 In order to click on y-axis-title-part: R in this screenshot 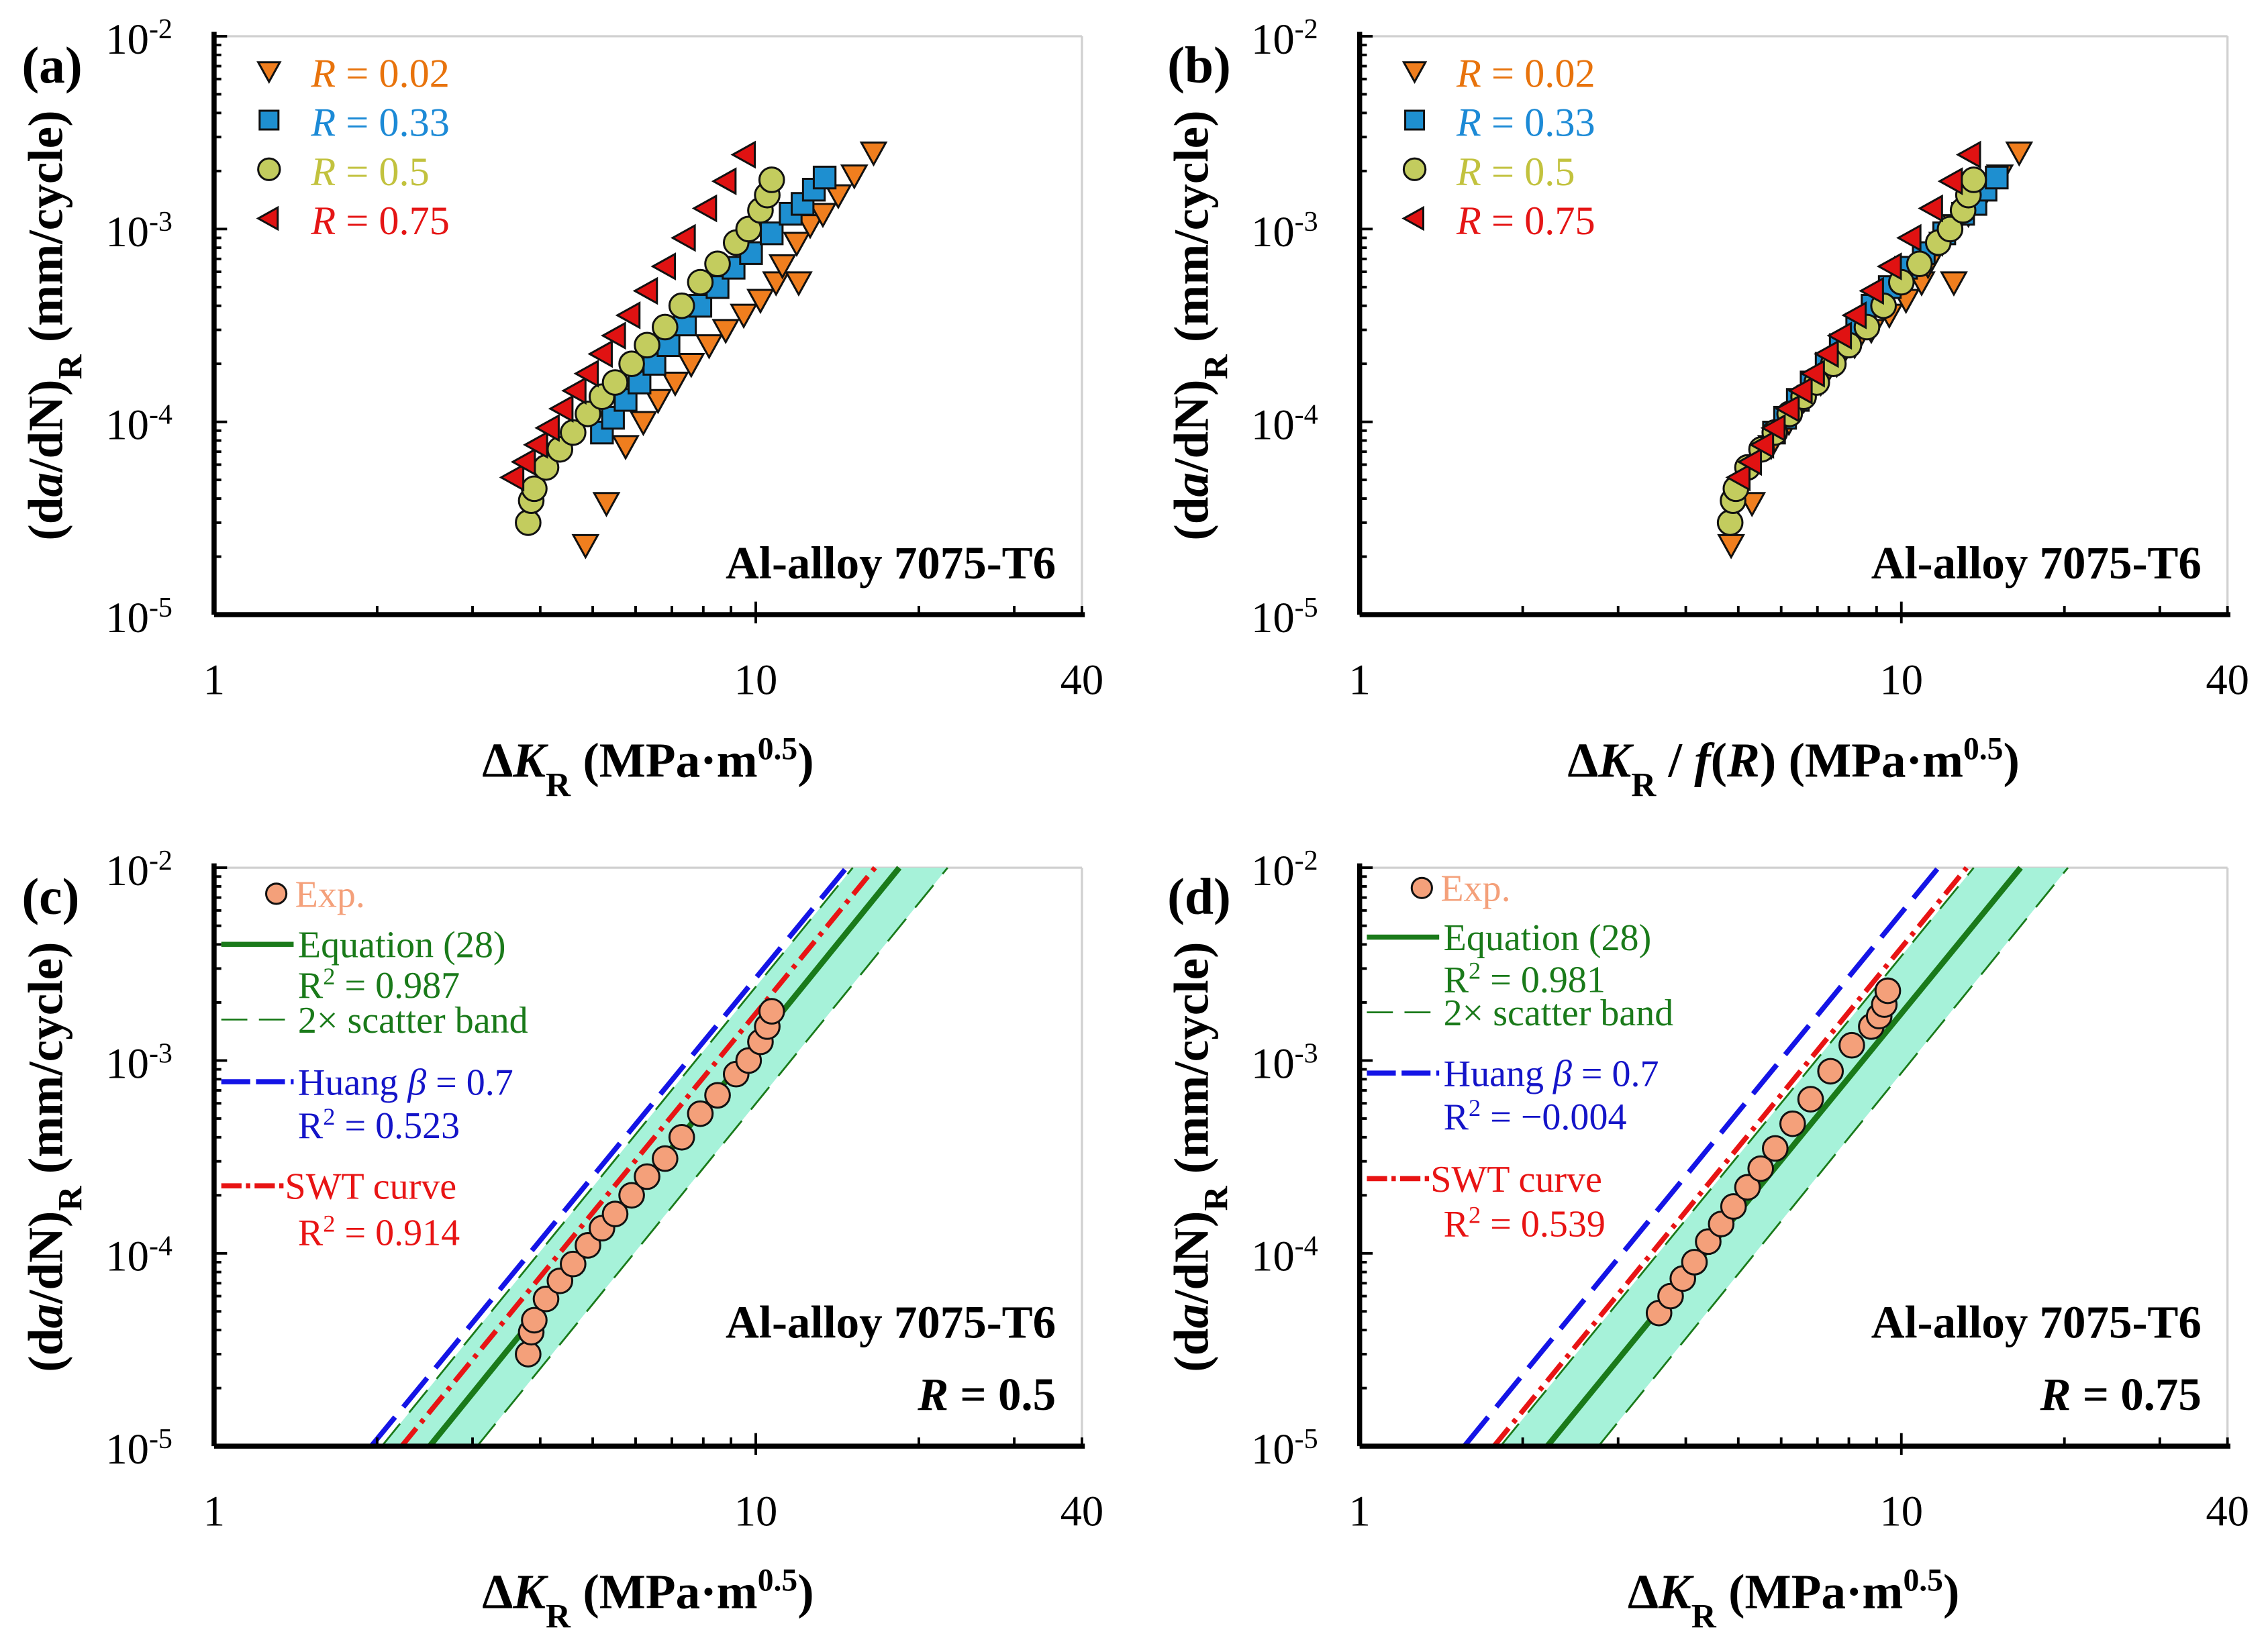, I will do `click(1216, 1198)`.